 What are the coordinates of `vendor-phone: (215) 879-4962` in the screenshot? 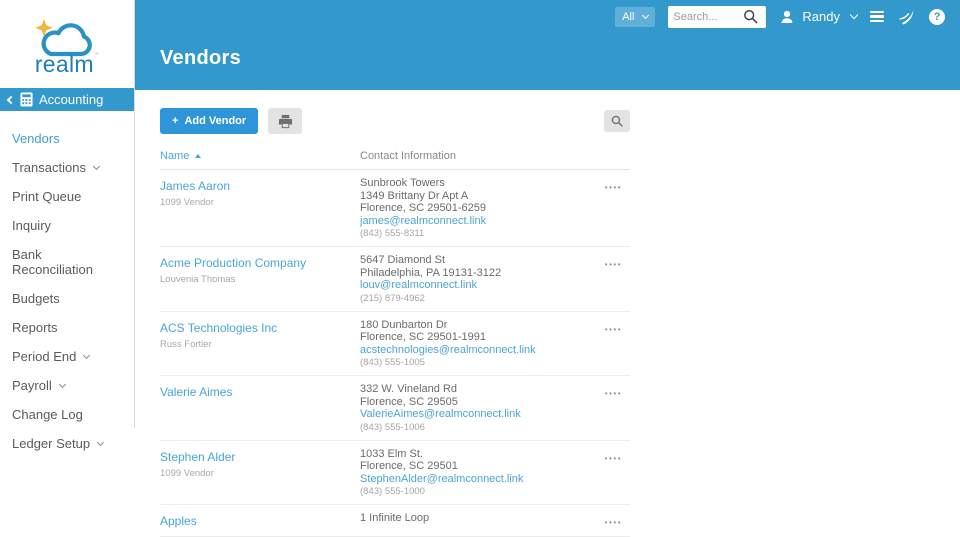 It's located at (392, 298).